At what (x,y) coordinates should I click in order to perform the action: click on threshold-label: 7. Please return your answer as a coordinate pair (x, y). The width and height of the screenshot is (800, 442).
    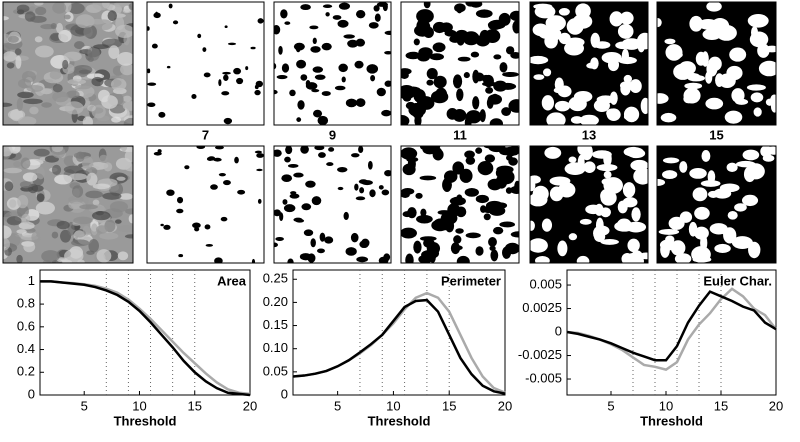
    Looking at the image, I should click on (205, 134).